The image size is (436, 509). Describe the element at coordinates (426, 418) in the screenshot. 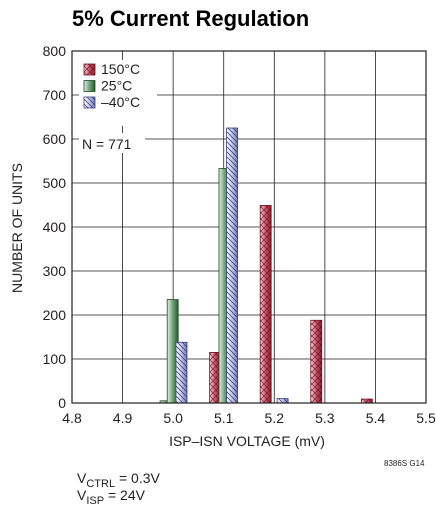

I see `x-tick-label: 5.5` at that location.